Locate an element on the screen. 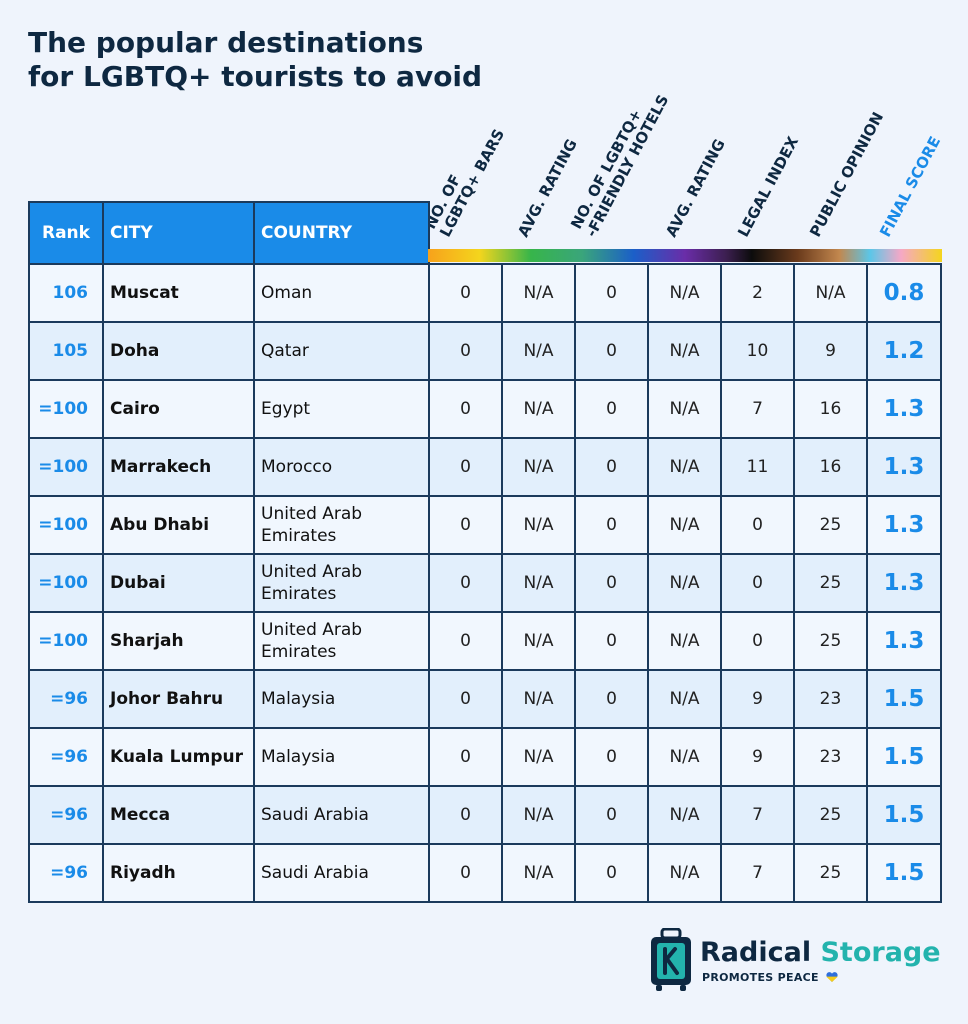  cell-legal-index: 11 is located at coordinates (757, 467).